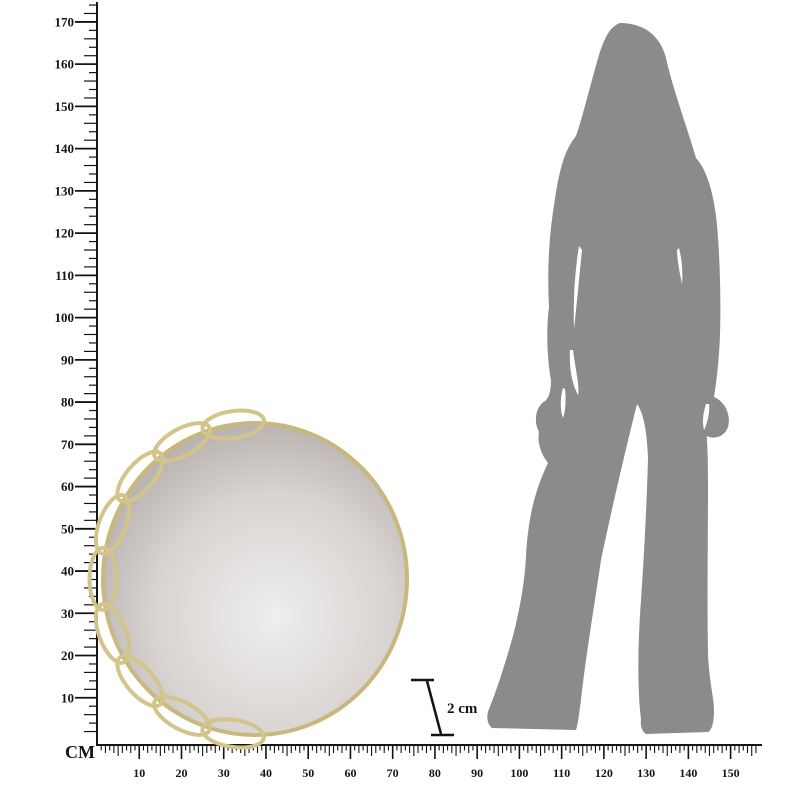 Image resolution: width=800 pixels, height=800 pixels. Describe the element at coordinates (224, 773) in the screenshot. I see `horizontal-ruler-number: 30` at that location.